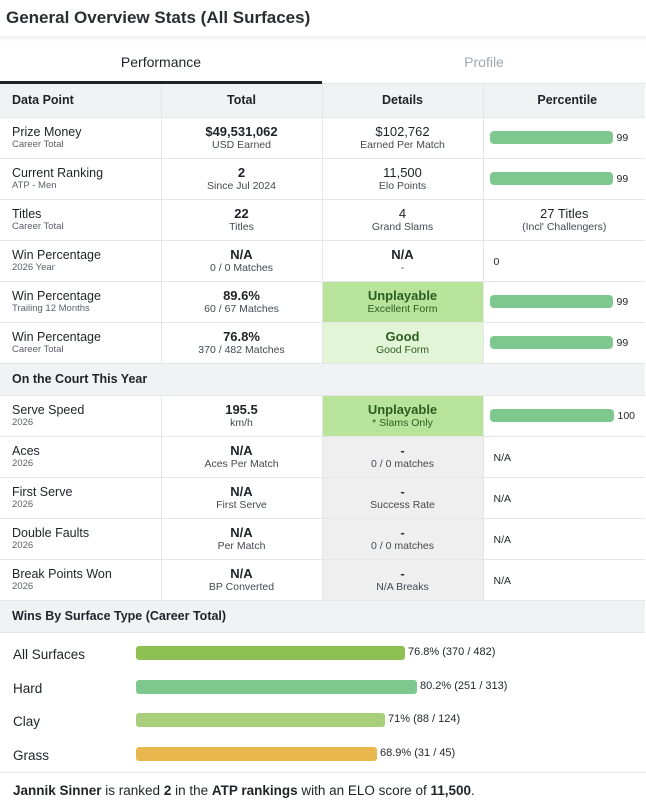 The width and height of the screenshot is (646, 804). I want to click on surface-value: 76.8% (370 / 482), so click(452, 652).